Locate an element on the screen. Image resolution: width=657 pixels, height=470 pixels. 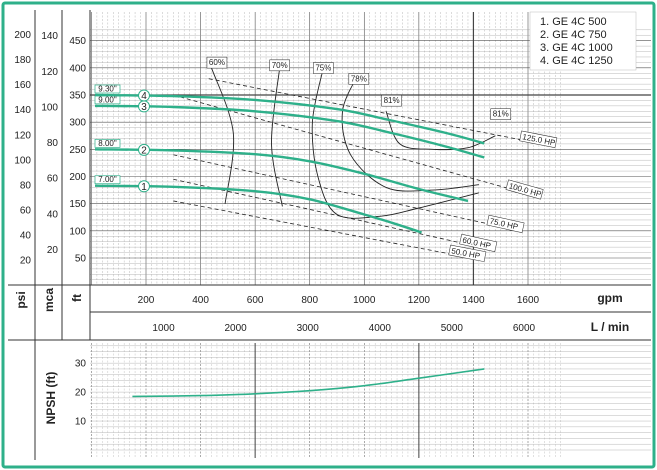
ft-tick: 150 is located at coordinates (77, 204).